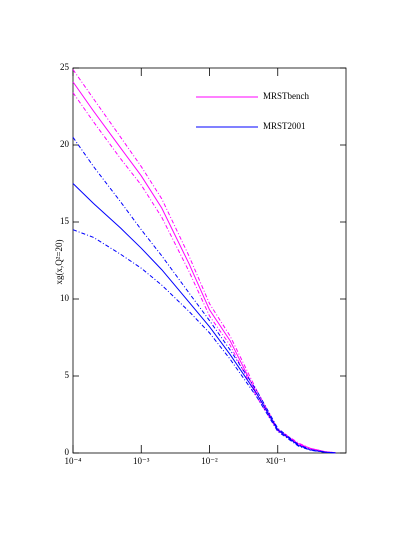 Image resolution: width=415 pixels, height=537 pixels. What do you see at coordinates (268, 460) in the screenshot?
I see `x-axis-label: x` at bounding box center [268, 460].